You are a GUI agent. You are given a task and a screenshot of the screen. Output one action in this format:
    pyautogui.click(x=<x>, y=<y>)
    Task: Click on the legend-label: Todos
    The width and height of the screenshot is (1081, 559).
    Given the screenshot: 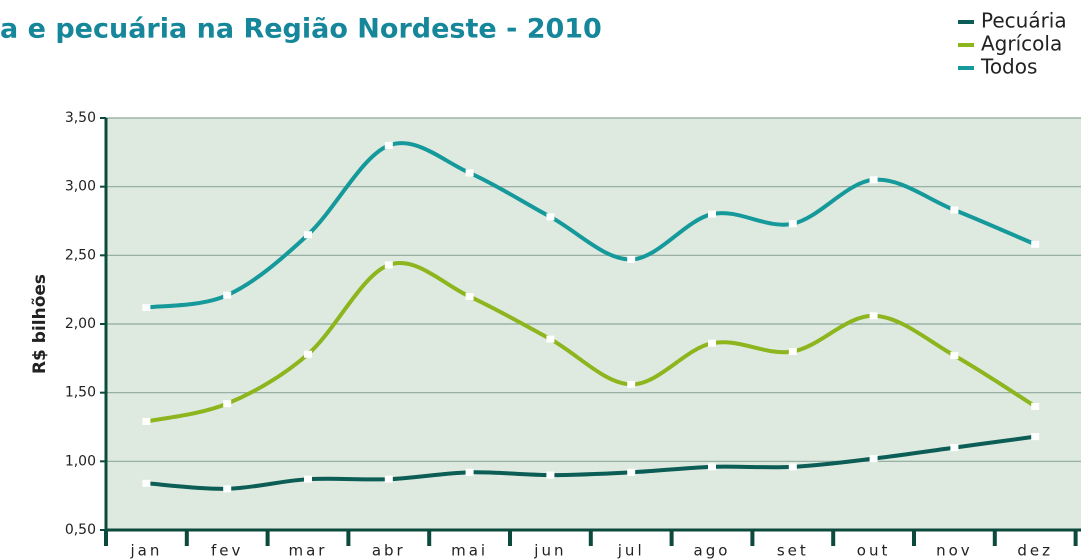 What is the action you would take?
    pyautogui.click(x=1008, y=67)
    